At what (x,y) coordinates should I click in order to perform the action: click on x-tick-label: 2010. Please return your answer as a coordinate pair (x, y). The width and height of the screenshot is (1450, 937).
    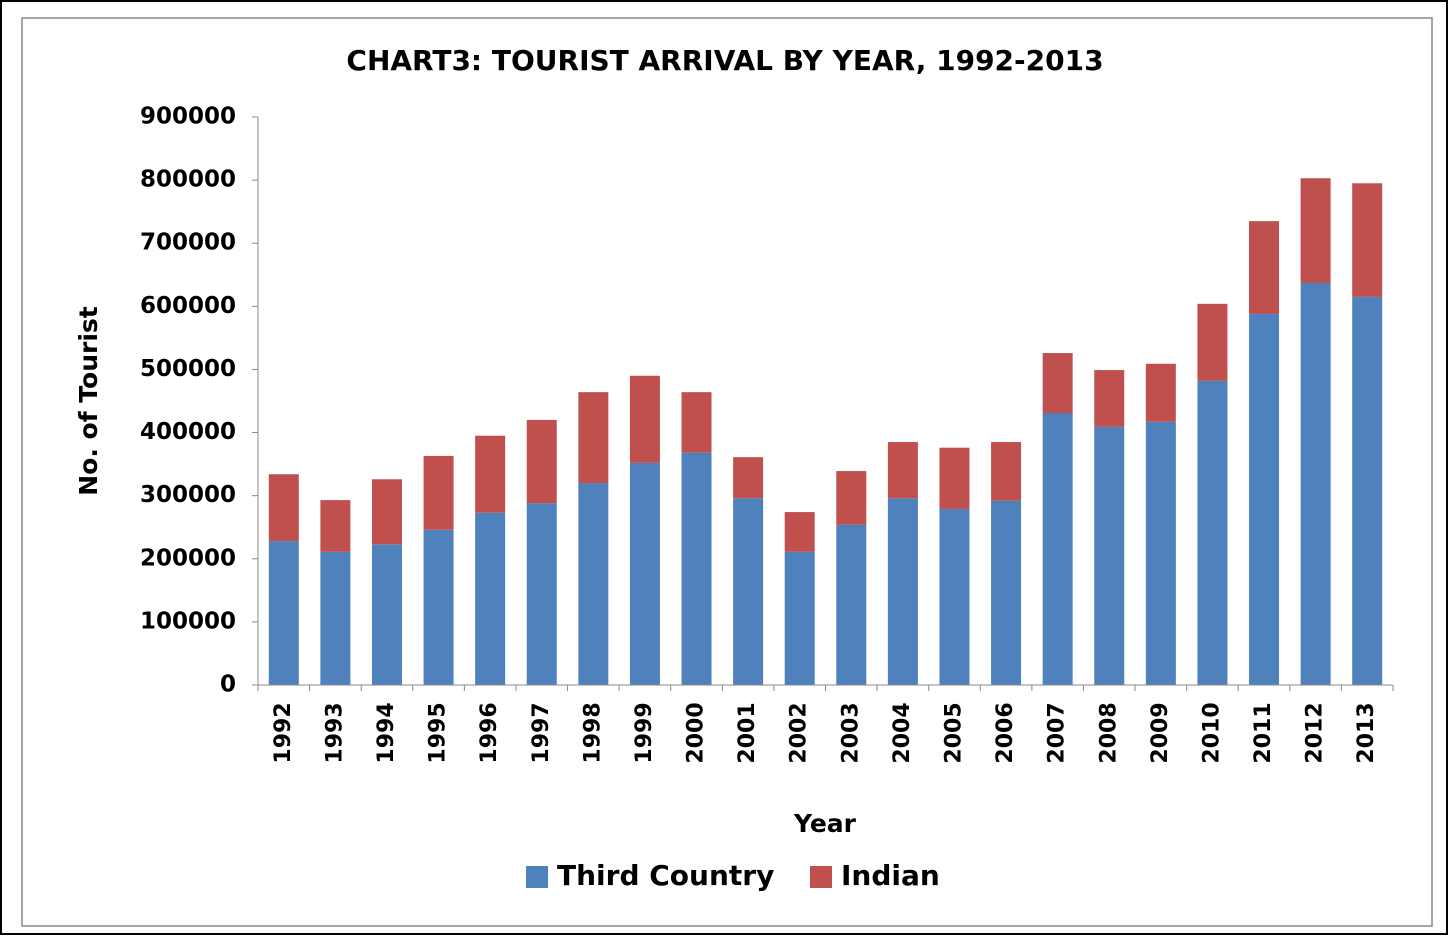
    Looking at the image, I should click on (1211, 732).